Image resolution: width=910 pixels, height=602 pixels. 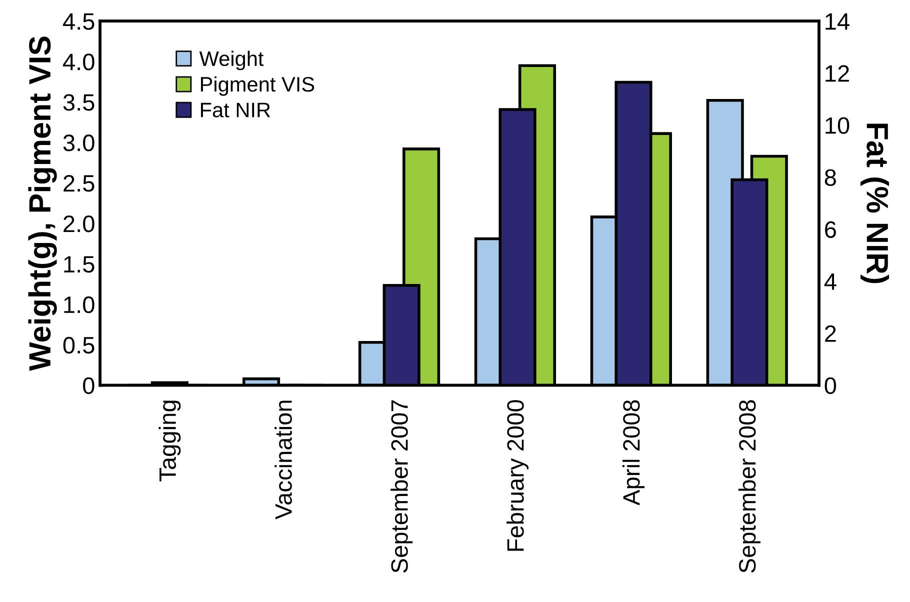 I want to click on x-tick-label: September 2008, so click(x=749, y=486).